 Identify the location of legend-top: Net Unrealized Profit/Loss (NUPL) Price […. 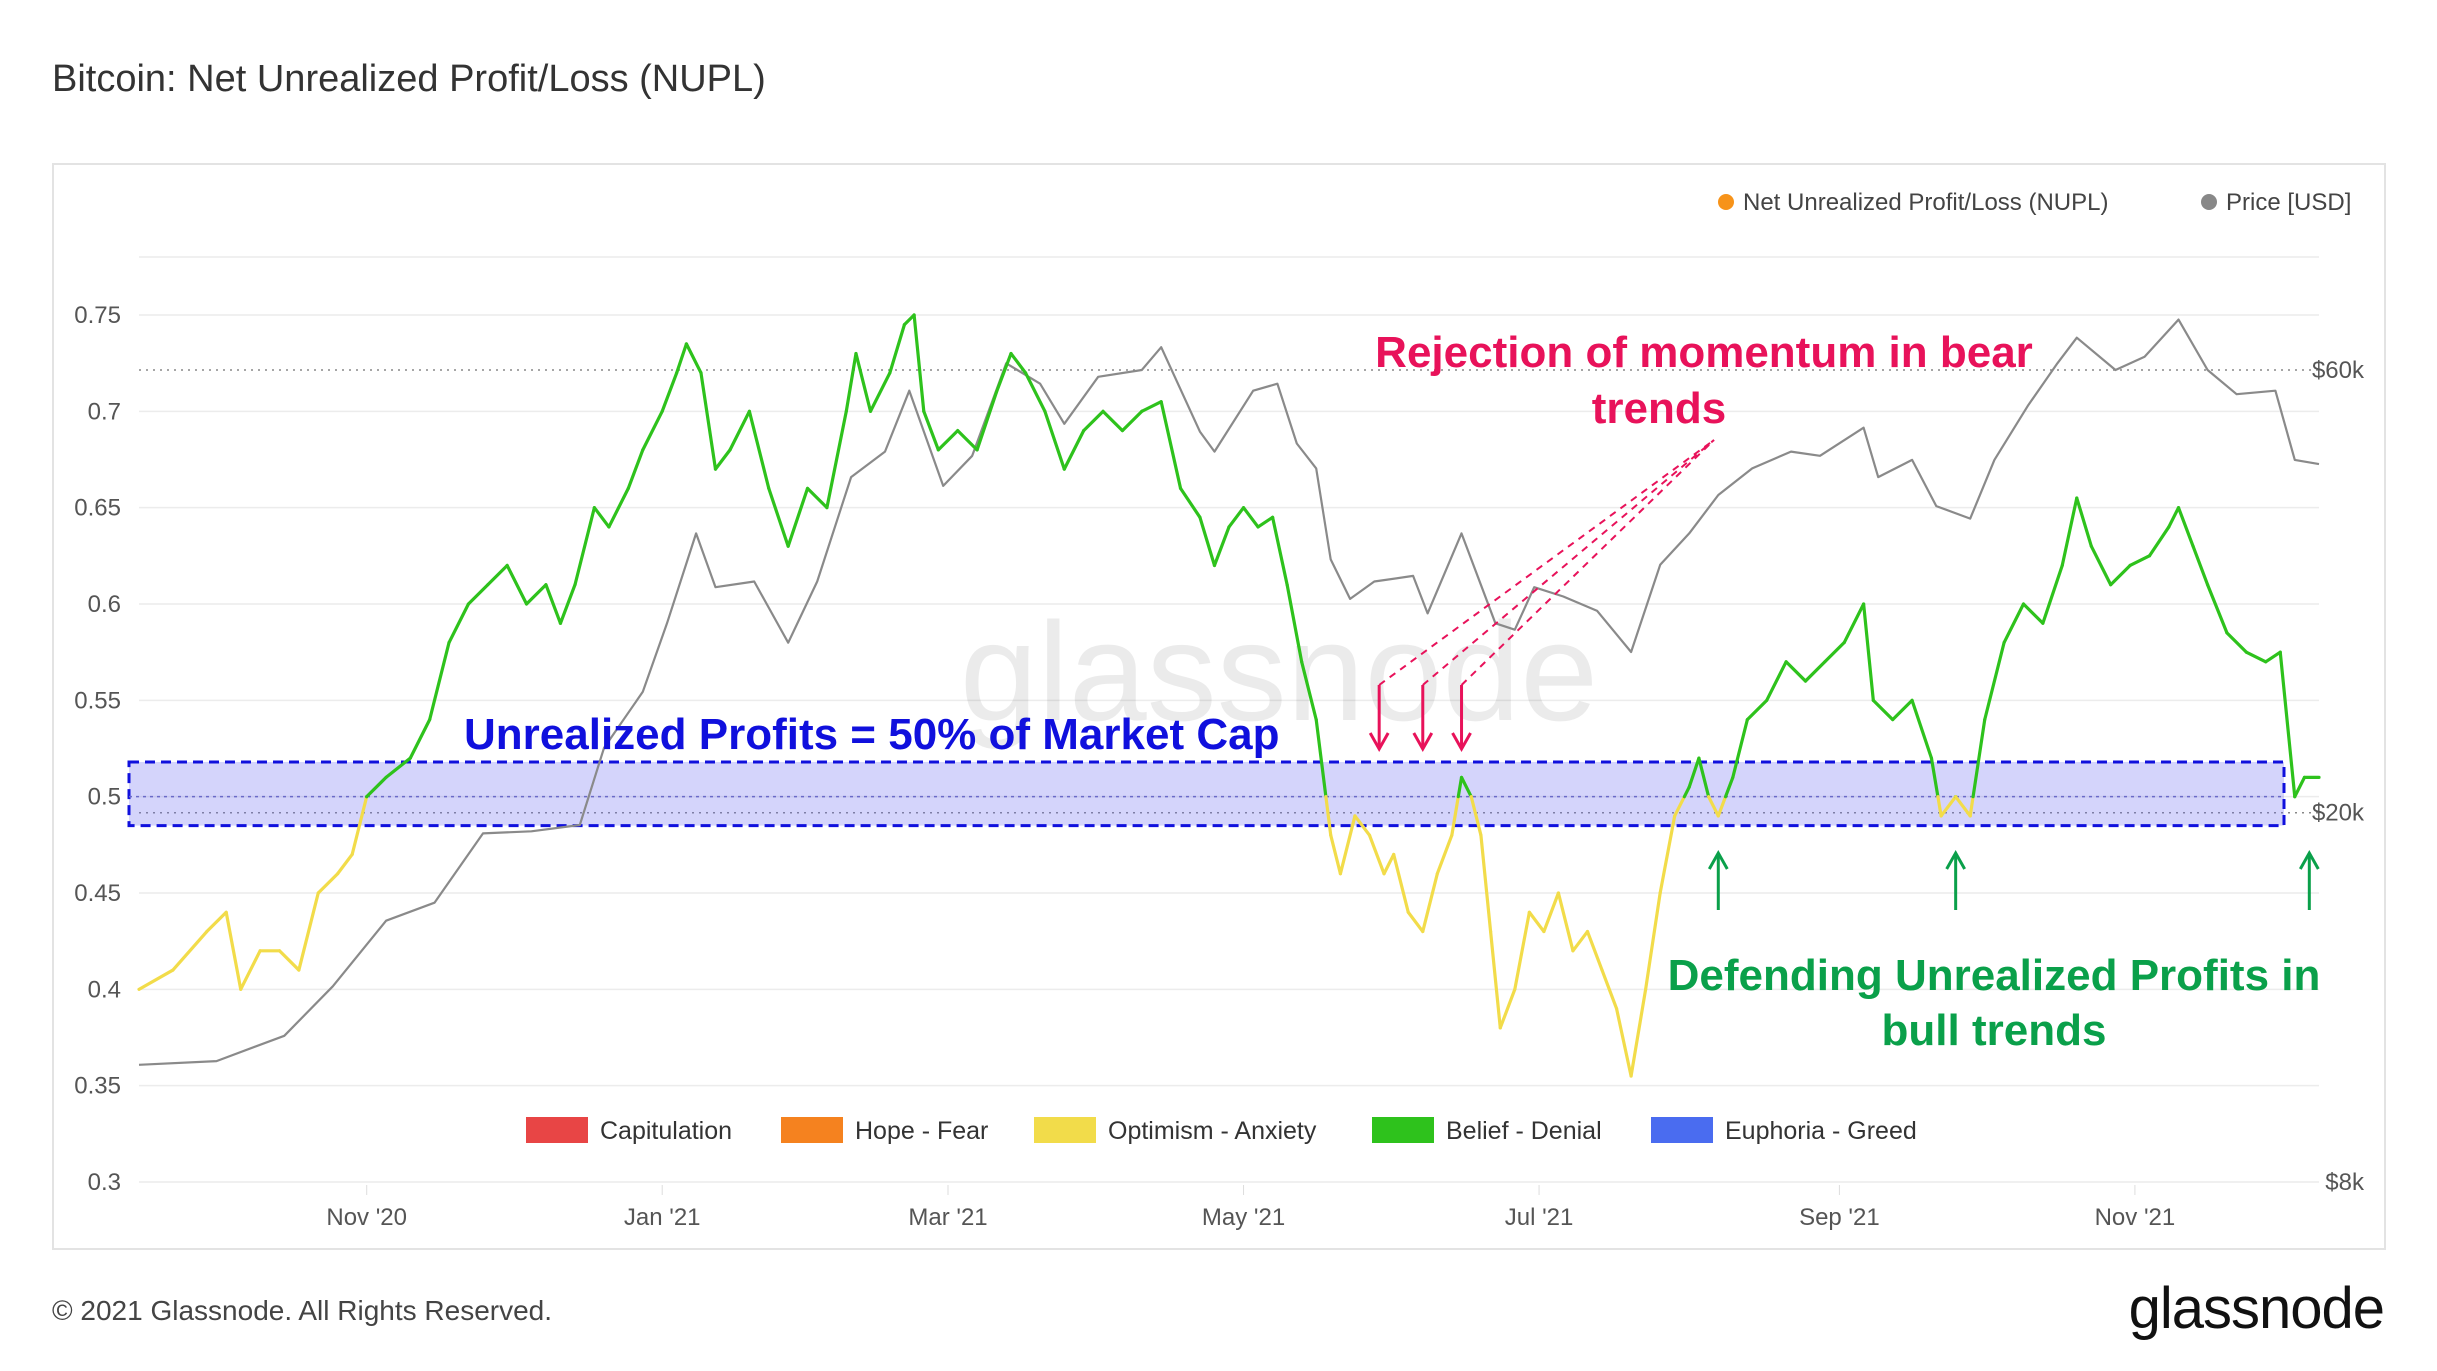
(2034, 202).